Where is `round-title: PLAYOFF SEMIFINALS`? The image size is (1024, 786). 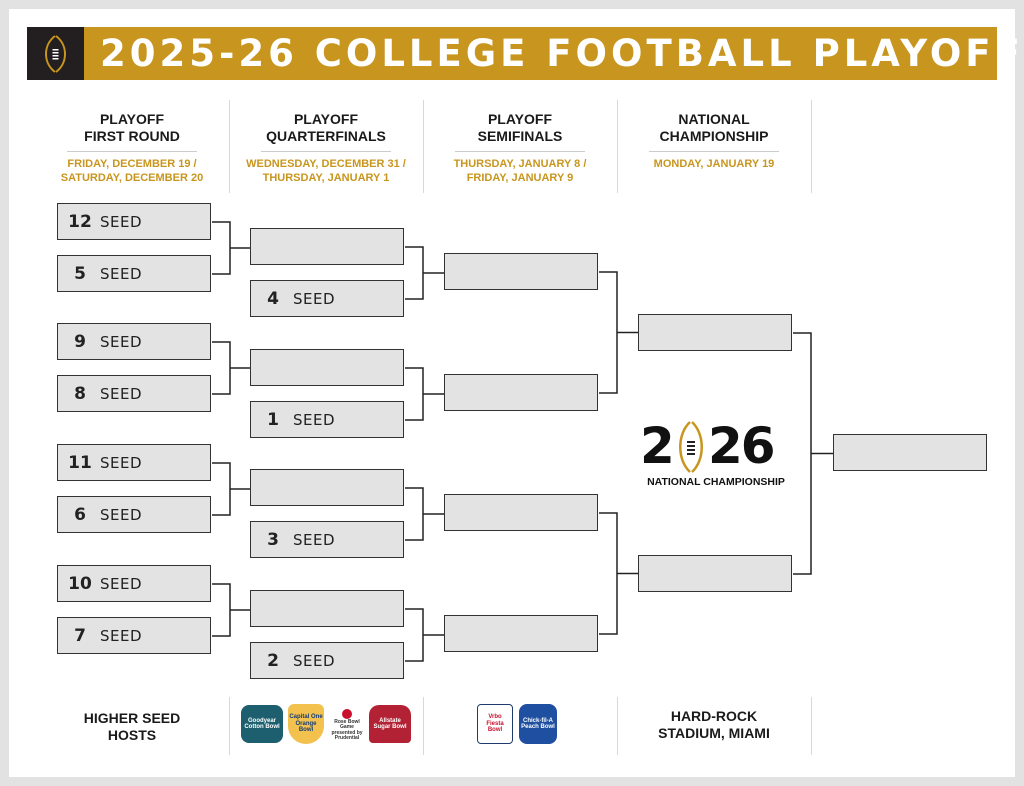
round-title: PLAYOFF SEMIFINALS is located at coordinates (520, 128).